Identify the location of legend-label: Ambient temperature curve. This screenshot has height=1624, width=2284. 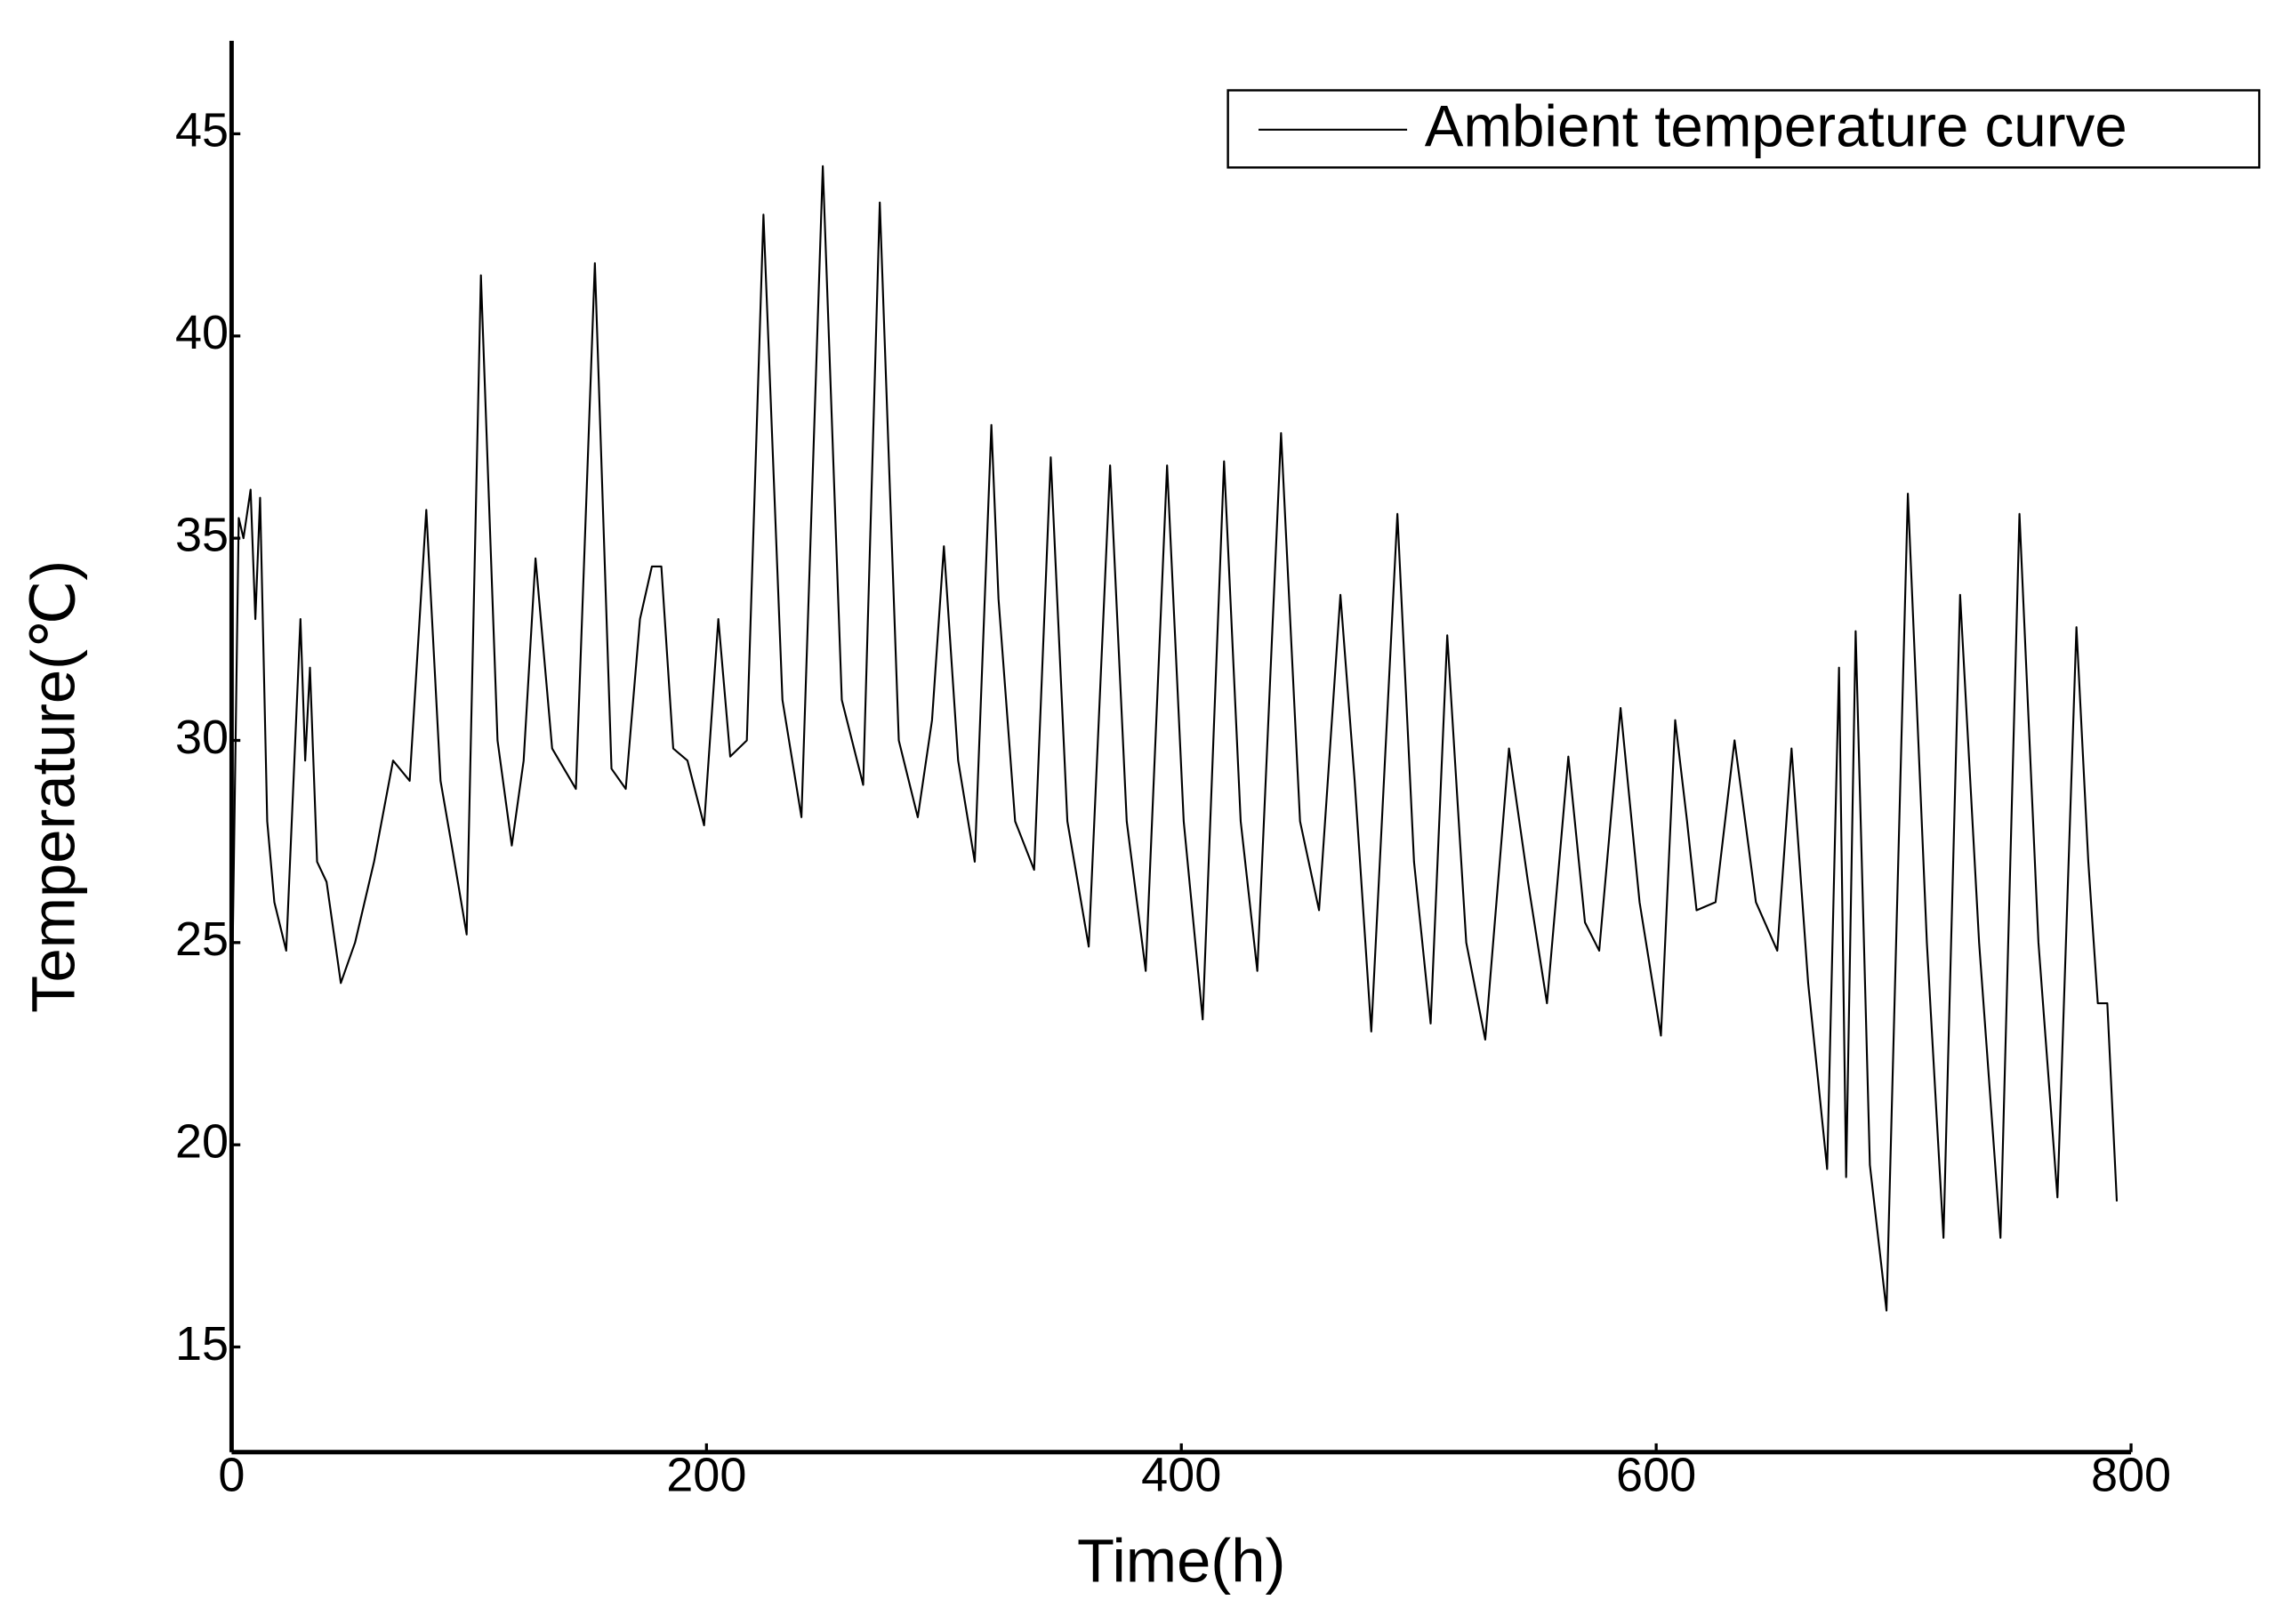
(1776, 126).